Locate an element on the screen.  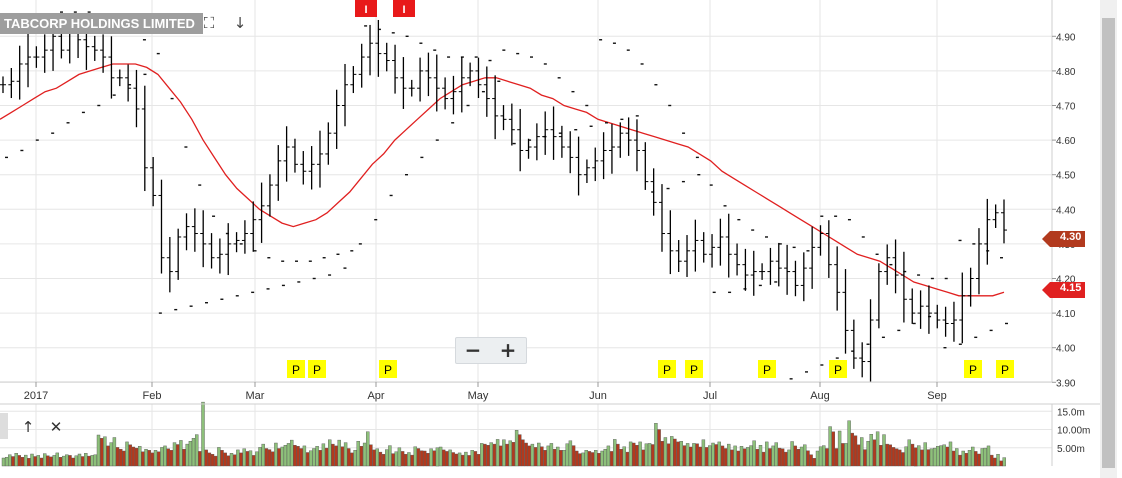
volume-tick-label: 15.0m is located at coordinates (1071, 412).